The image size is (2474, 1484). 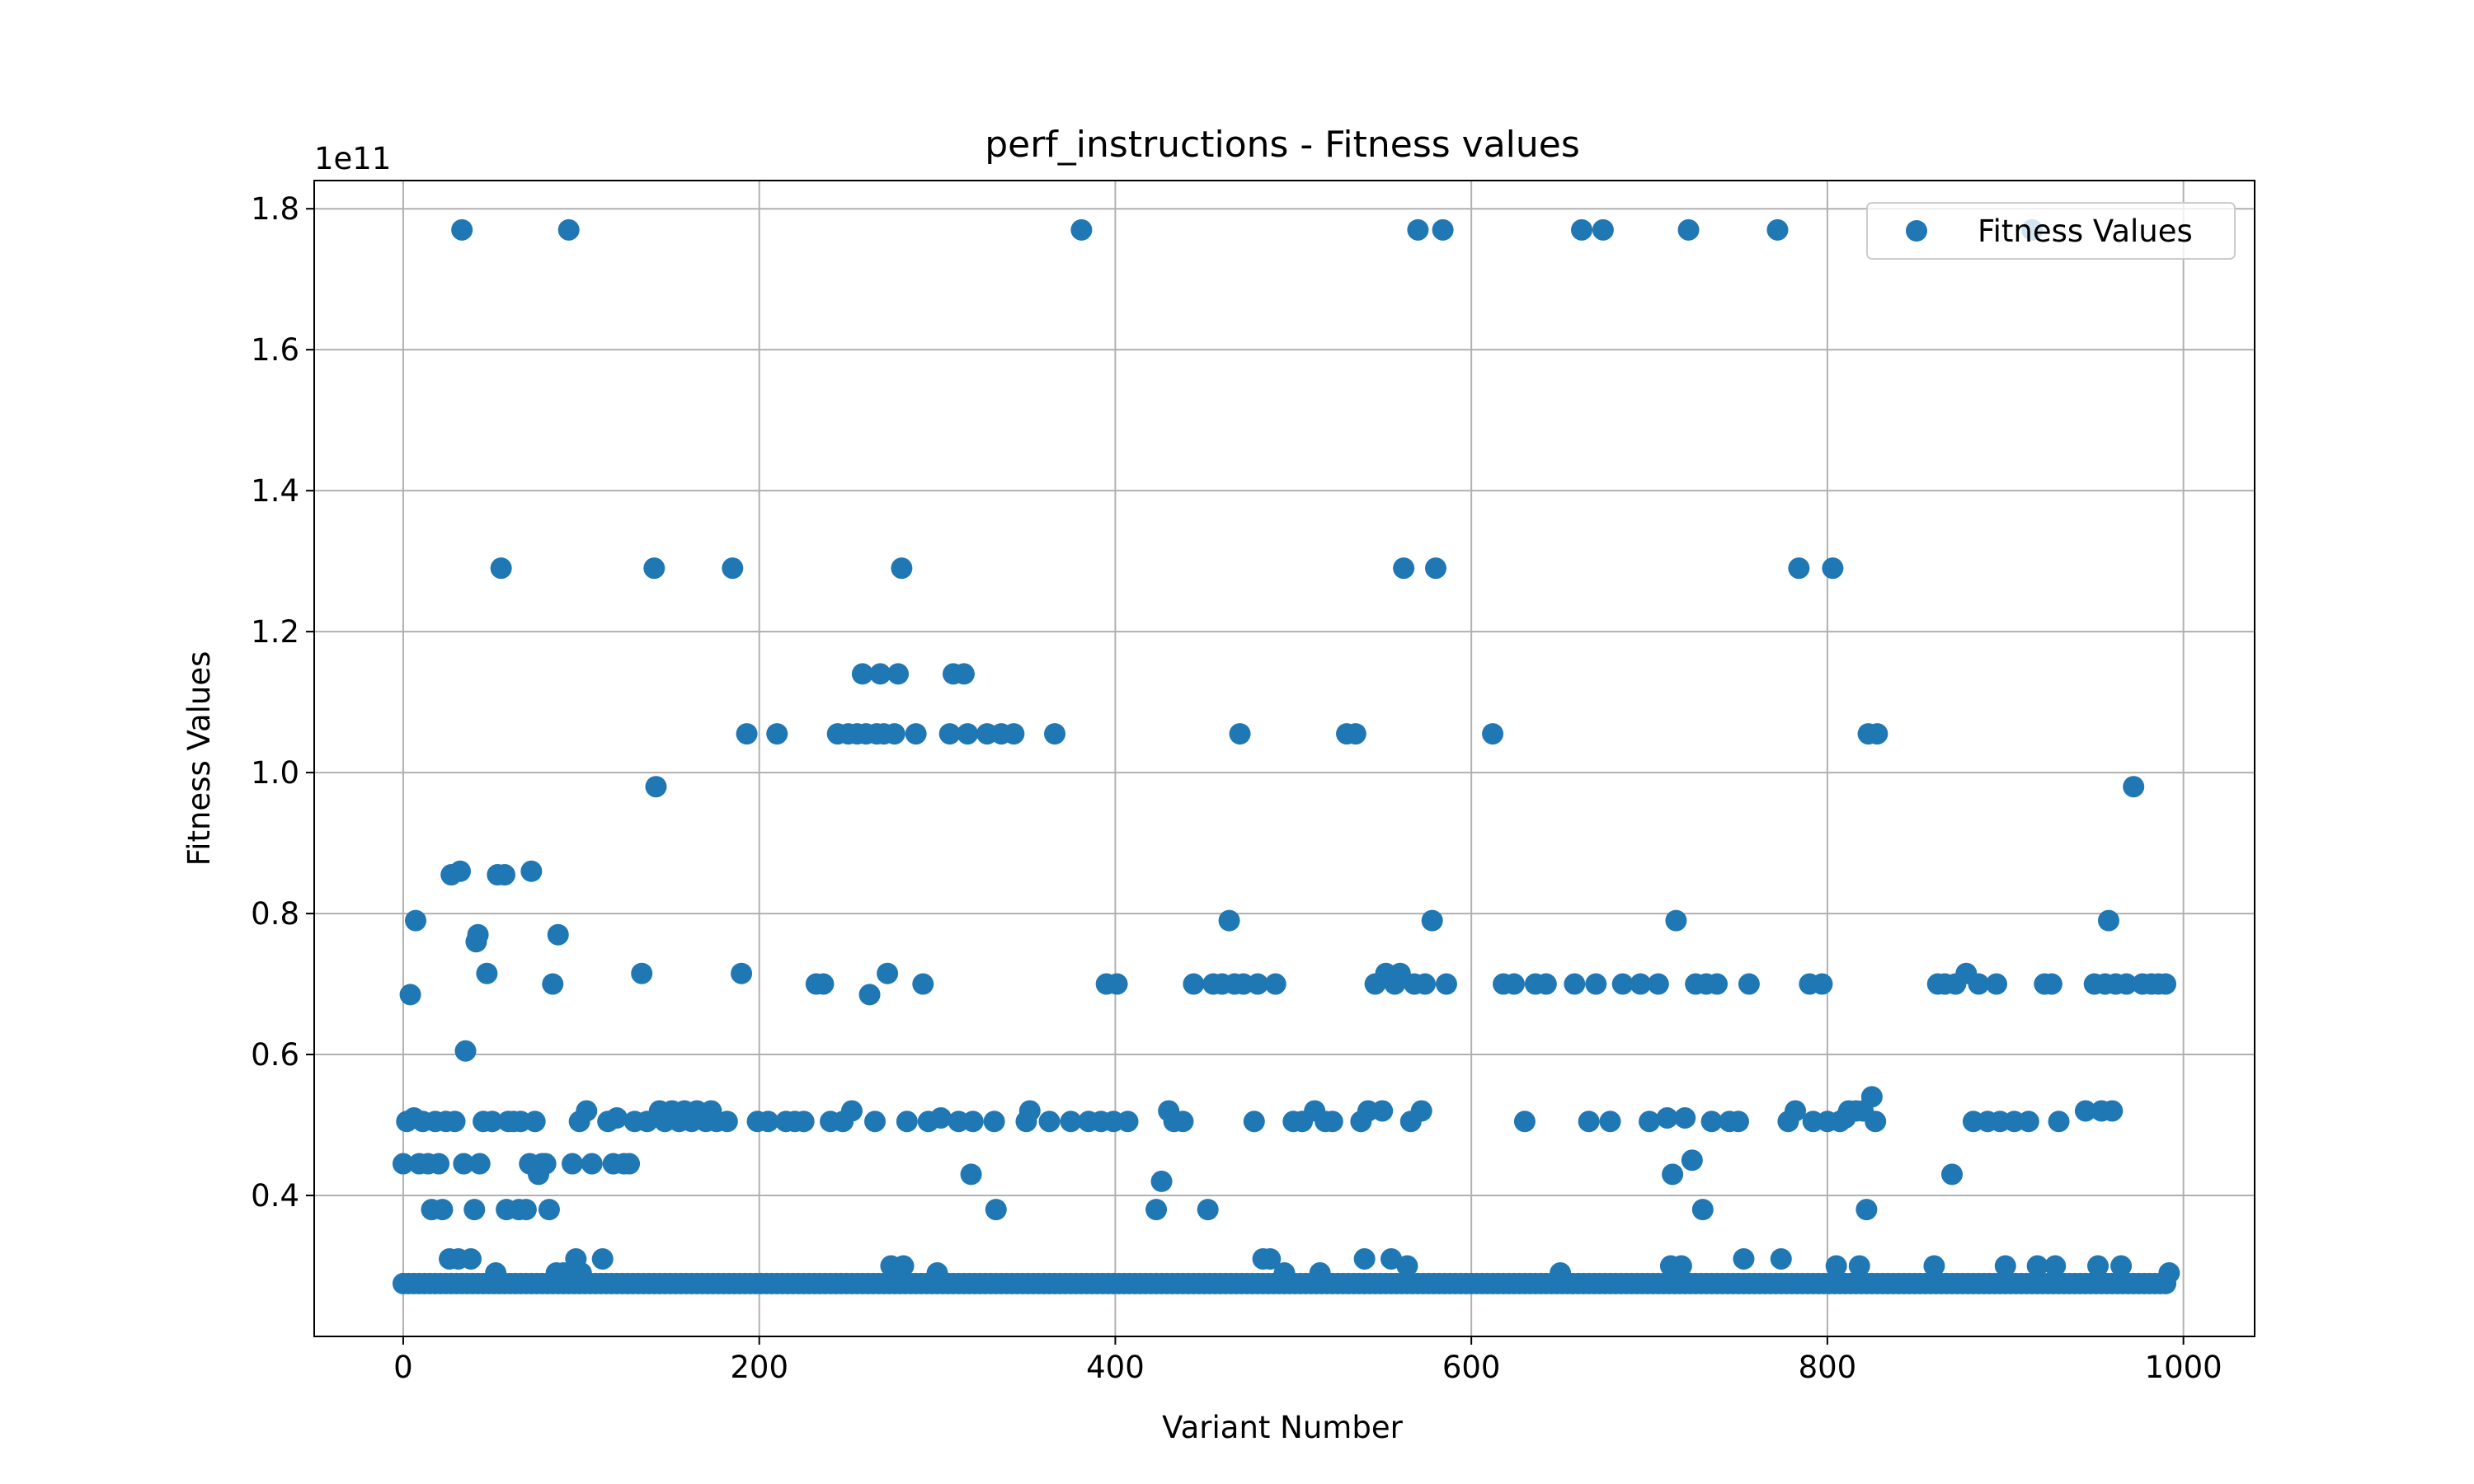 I want to click on legend-label: Fitness Values, so click(x=2085, y=231).